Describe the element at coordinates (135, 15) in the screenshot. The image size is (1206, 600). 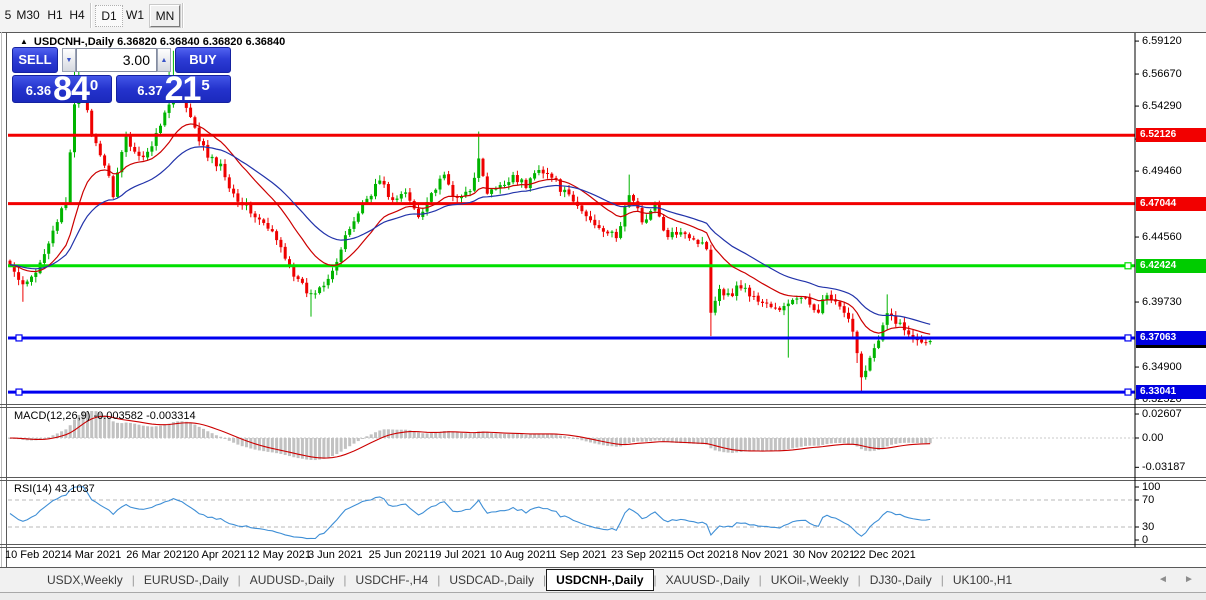
I see `timeframe-button-w1: W1` at that location.